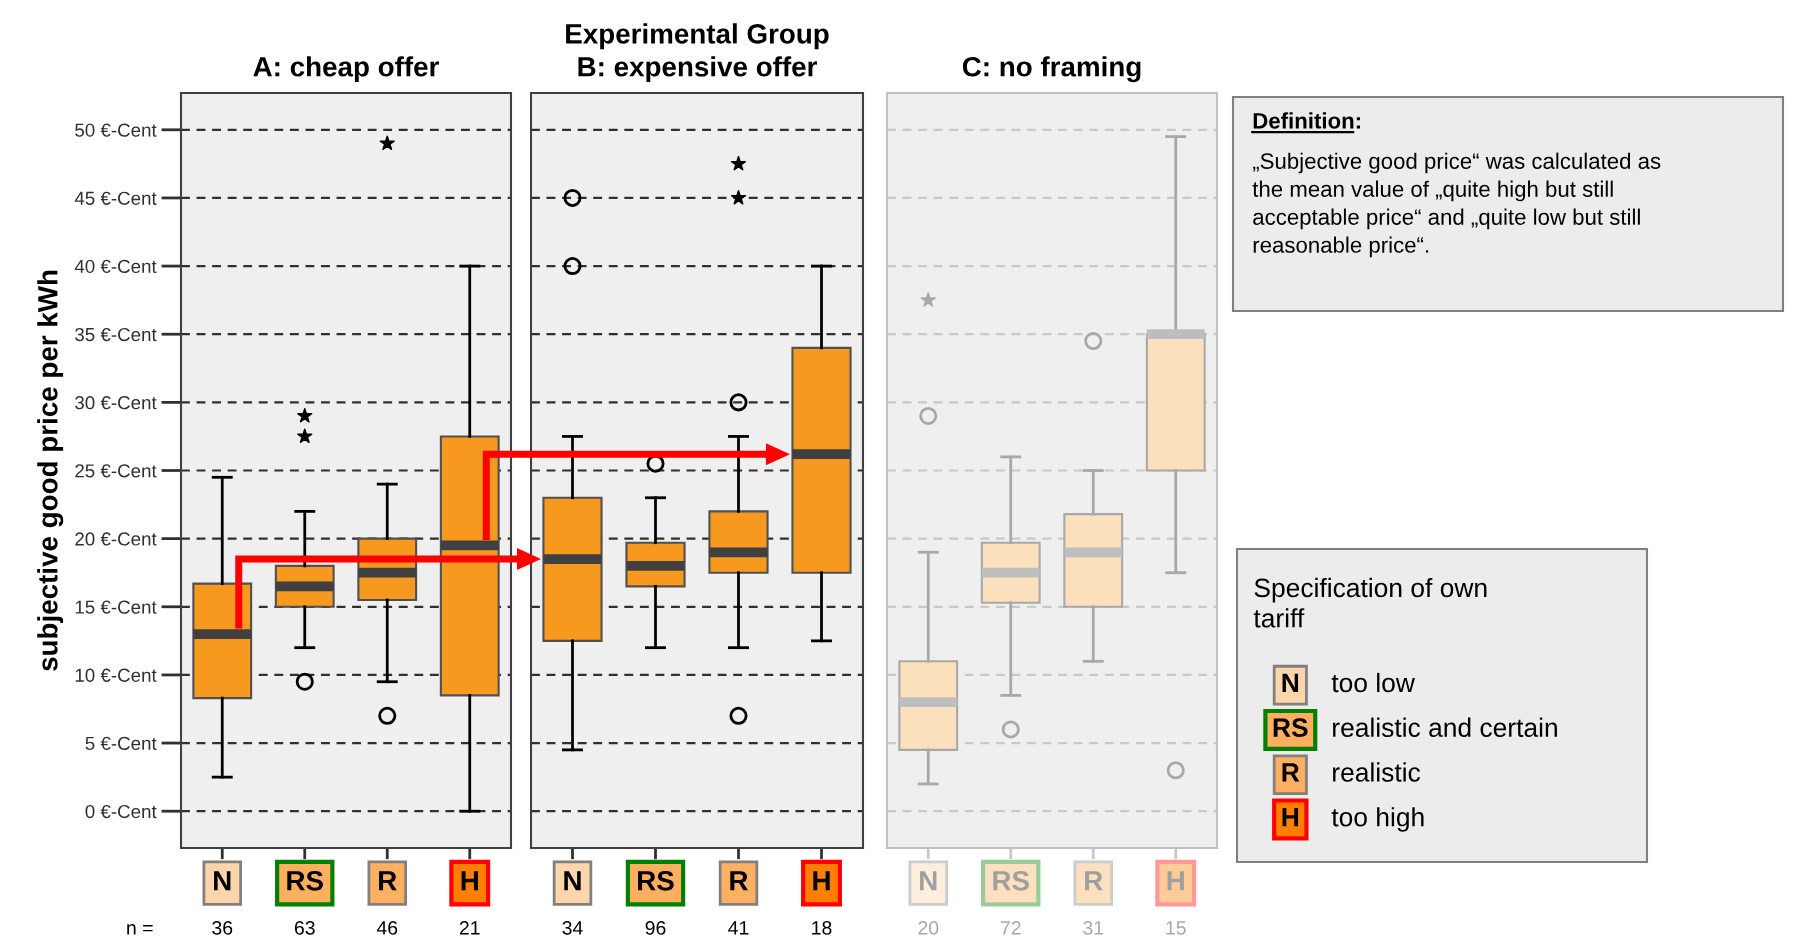 This screenshot has height=940, width=1794. I want to click on y-tick-label: 45 €-Cent, so click(115, 198).